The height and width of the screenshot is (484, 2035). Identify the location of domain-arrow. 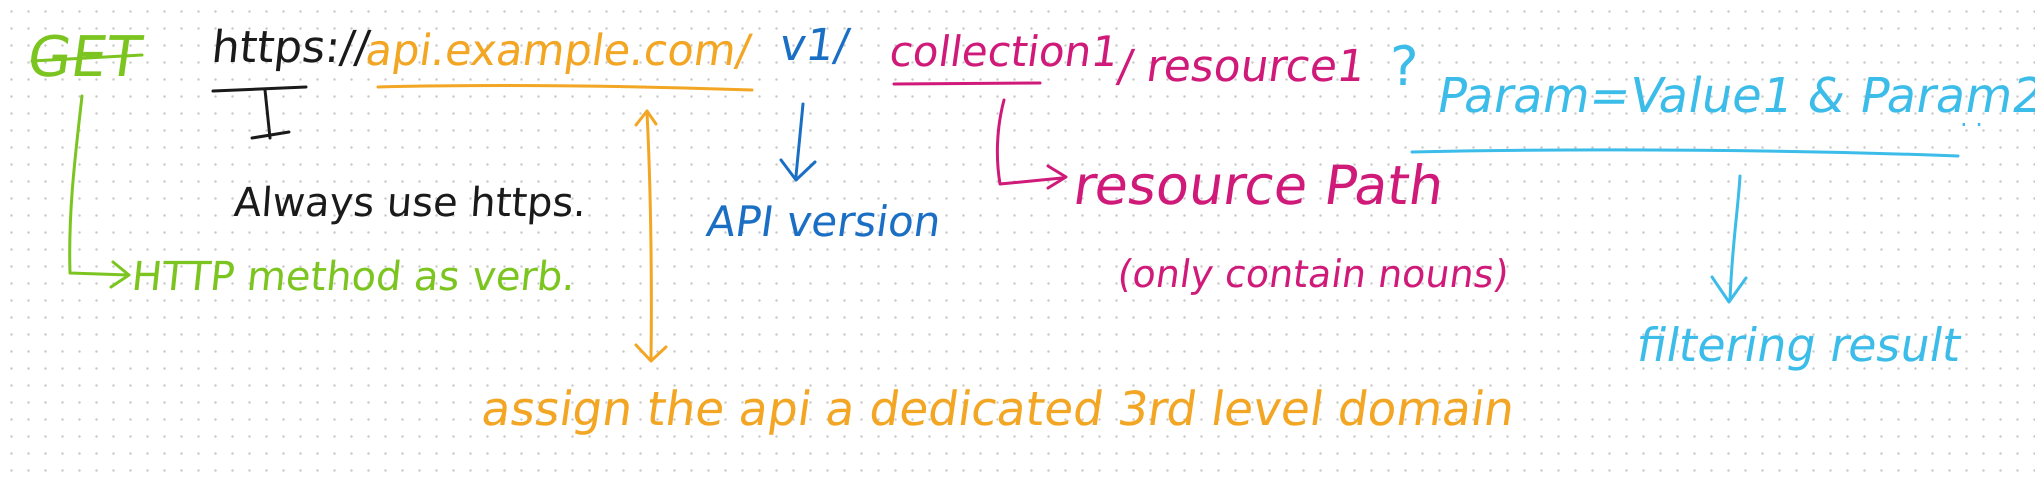
(649, 235).